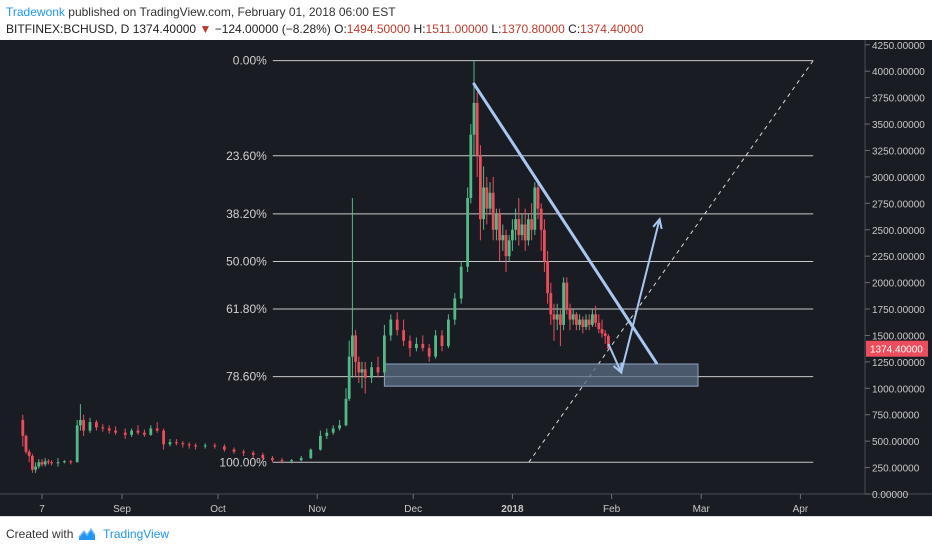 This screenshot has height=551, width=932. What do you see at coordinates (615, 358) in the screenshot?
I see `projection-arrow-shaft` at bounding box center [615, 358].